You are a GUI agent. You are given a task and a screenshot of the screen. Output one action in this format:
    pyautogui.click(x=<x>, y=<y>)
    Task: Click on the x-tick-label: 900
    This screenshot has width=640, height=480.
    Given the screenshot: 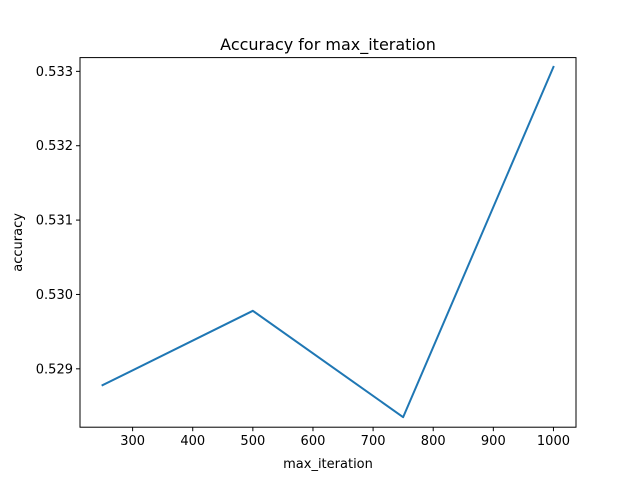 What is the action you would take?
    pyautogui.click(x=493, y=441)
    